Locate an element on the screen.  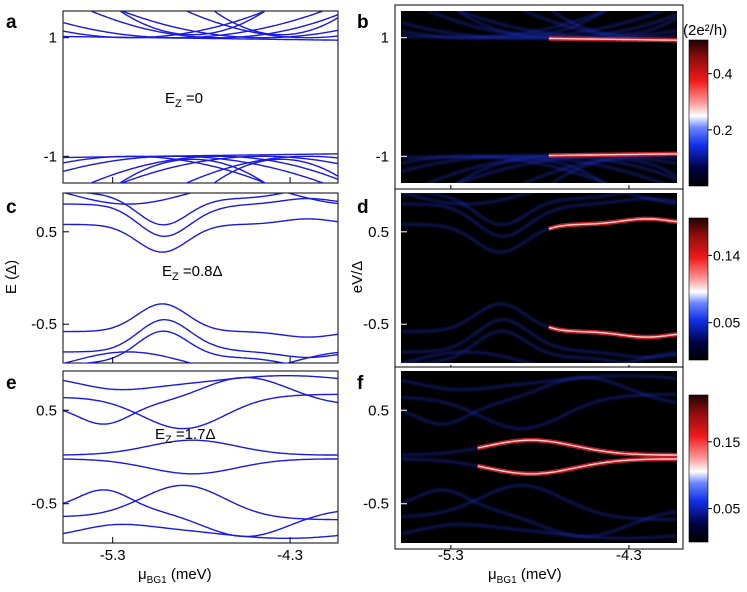
annotation-e-sub: Z is located at coordinates (168, 440).